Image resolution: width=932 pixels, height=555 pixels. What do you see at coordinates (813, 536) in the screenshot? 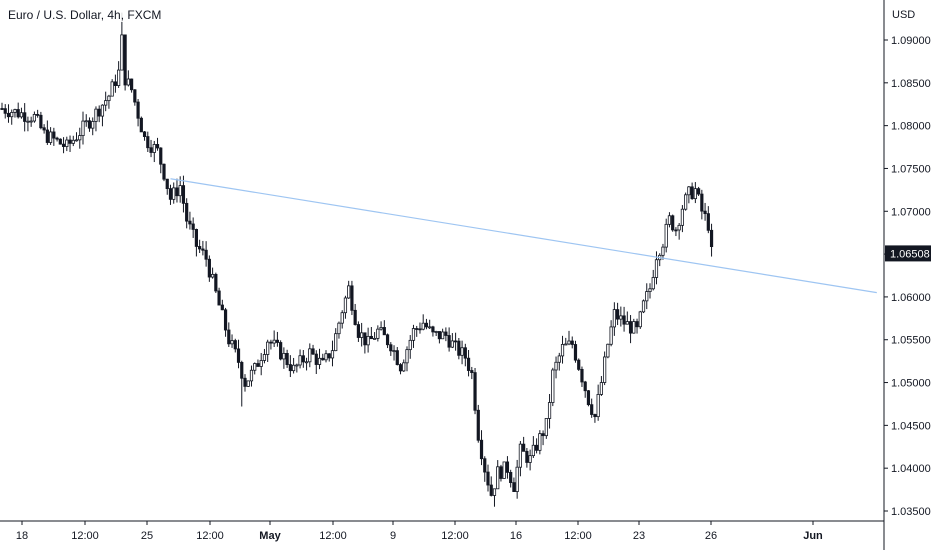
I see `x-tick-label: Jun` at bounding box center [813, 536].